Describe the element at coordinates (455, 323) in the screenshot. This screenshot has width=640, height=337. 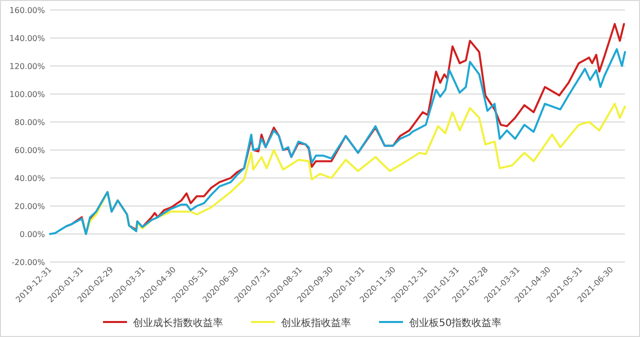
I see `legend-label: 创业板50指数收益率` at that location.